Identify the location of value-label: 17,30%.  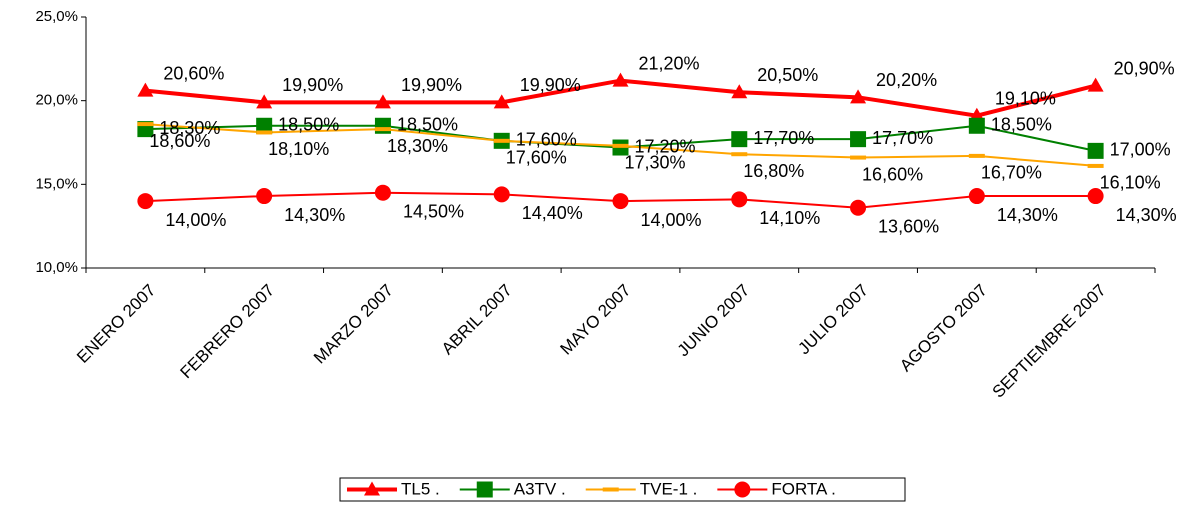
(655, 163).